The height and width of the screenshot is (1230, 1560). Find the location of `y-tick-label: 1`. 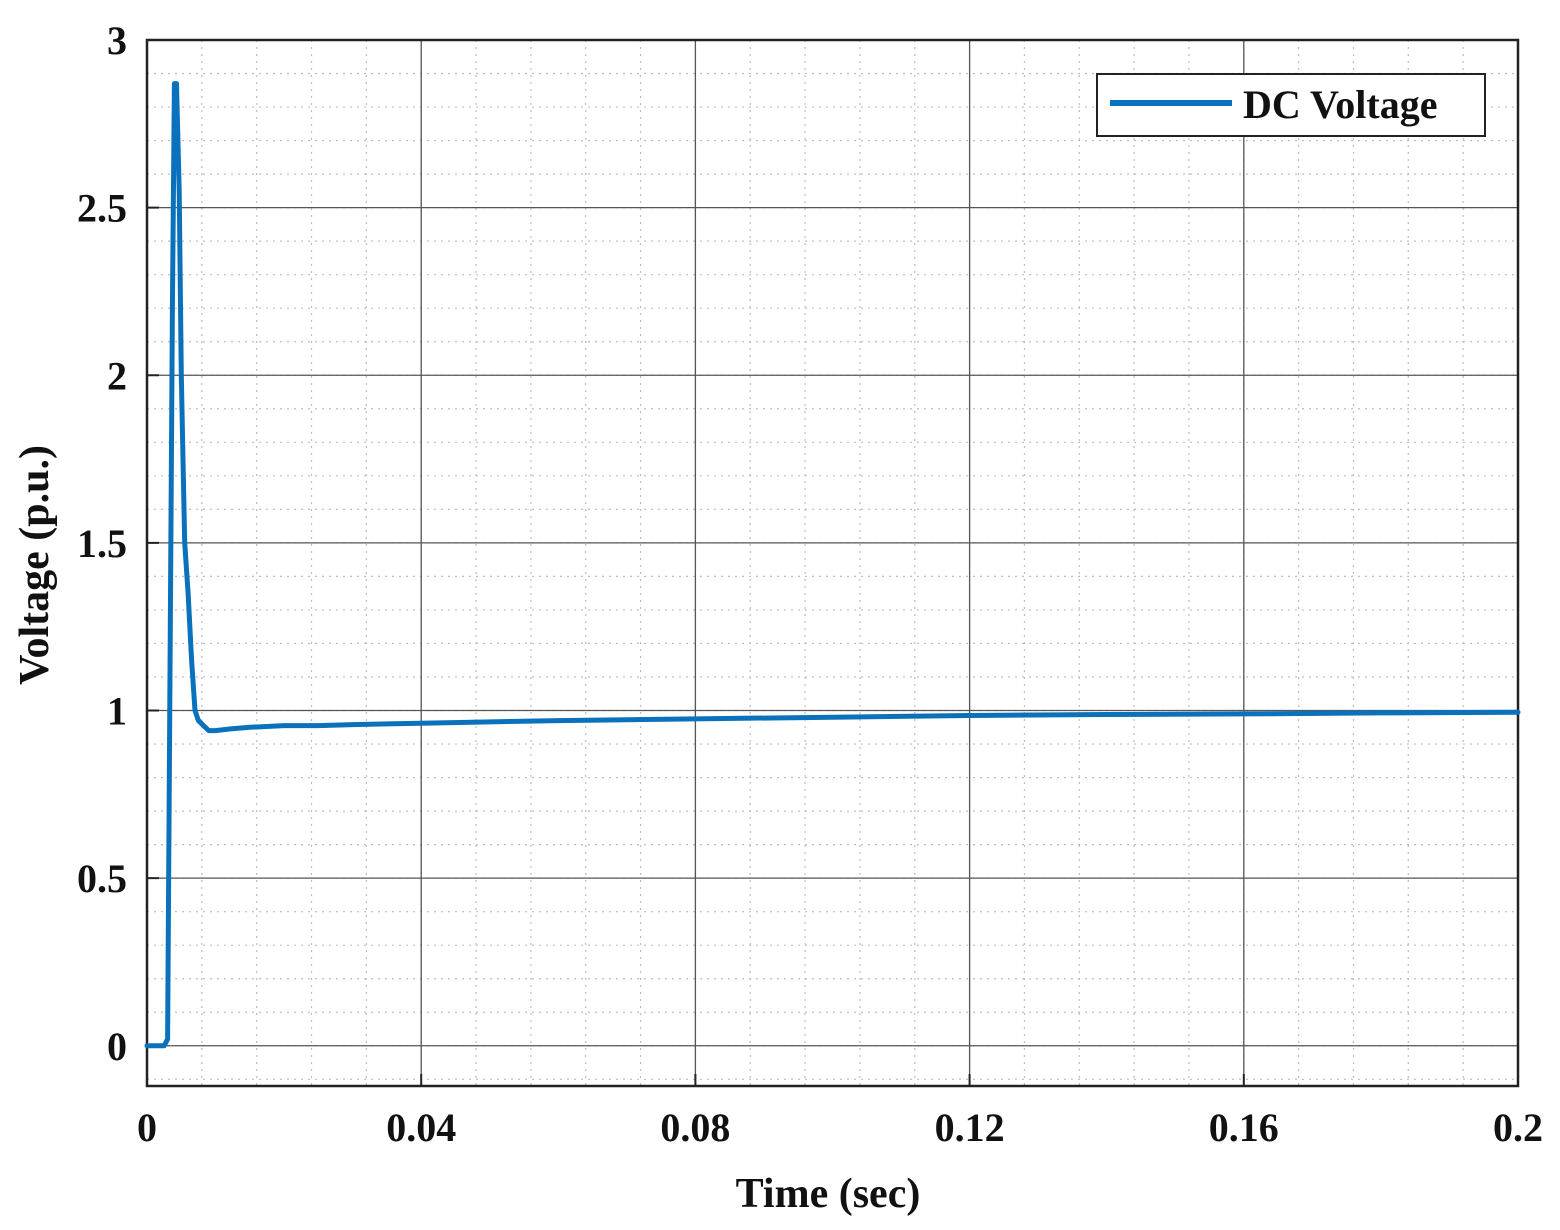

y-tick-label: 1 is located at coordinates (117, 711).